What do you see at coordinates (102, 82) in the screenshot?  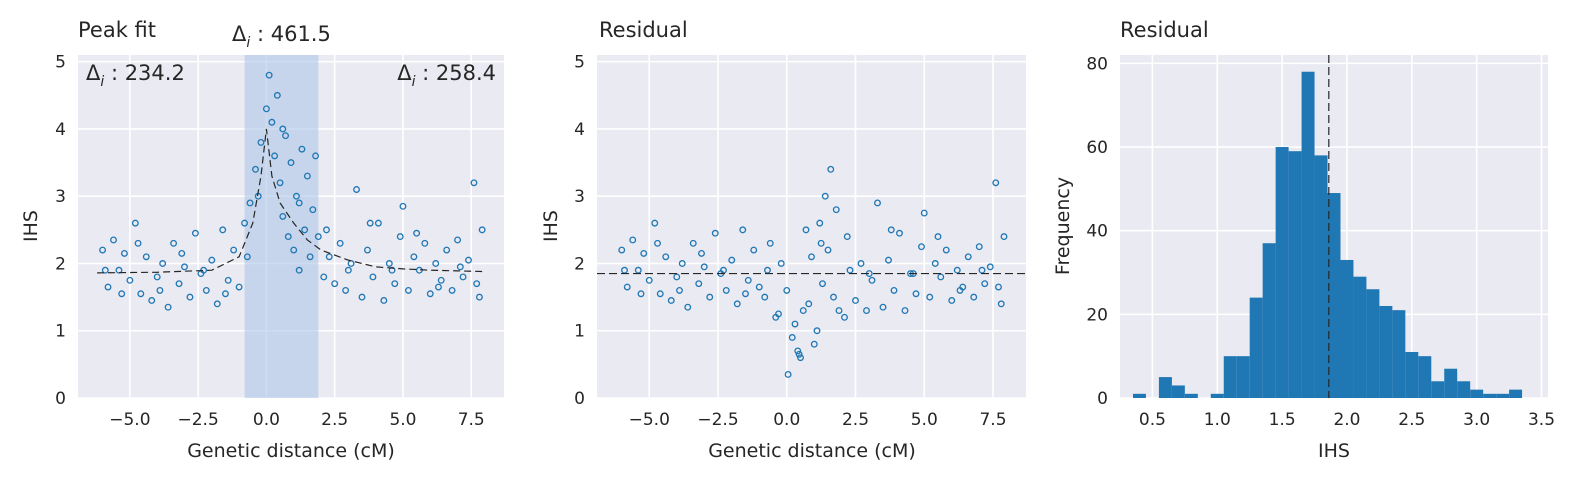 I see `annotation-subscript: i` at bounding box center [102, 82].